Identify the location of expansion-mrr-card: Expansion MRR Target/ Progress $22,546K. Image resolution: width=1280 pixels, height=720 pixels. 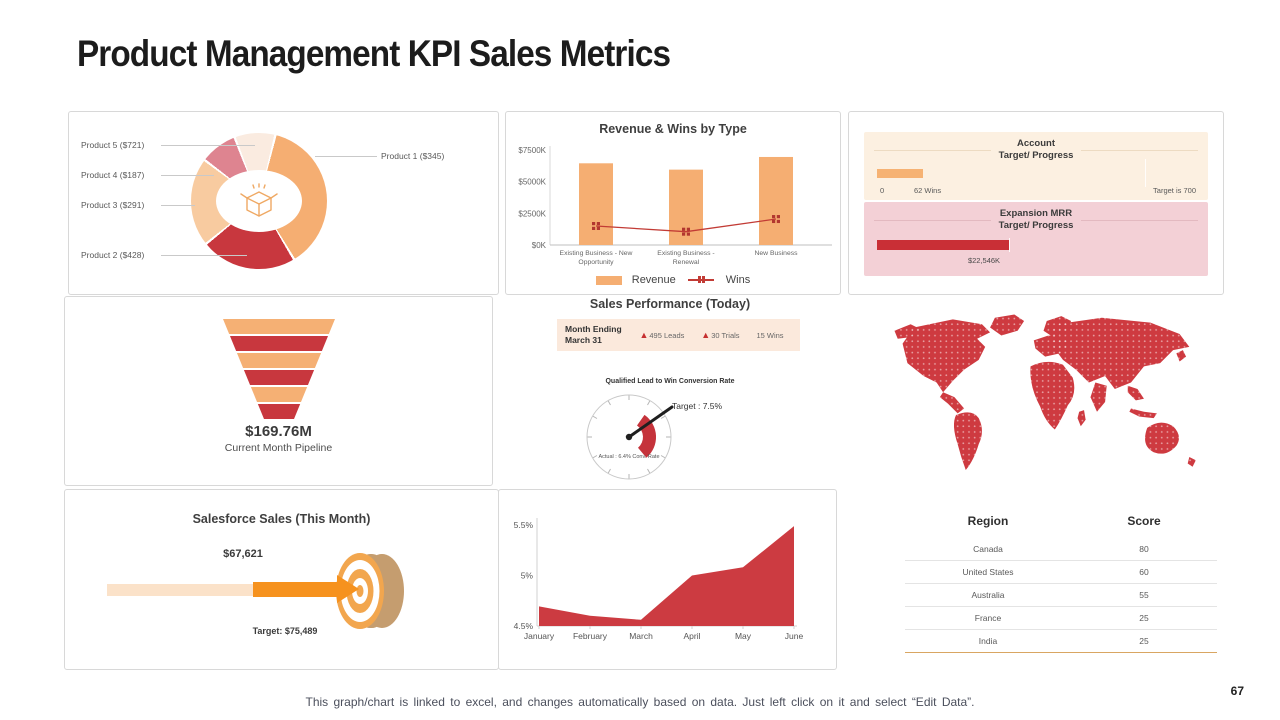
(1036, 239).